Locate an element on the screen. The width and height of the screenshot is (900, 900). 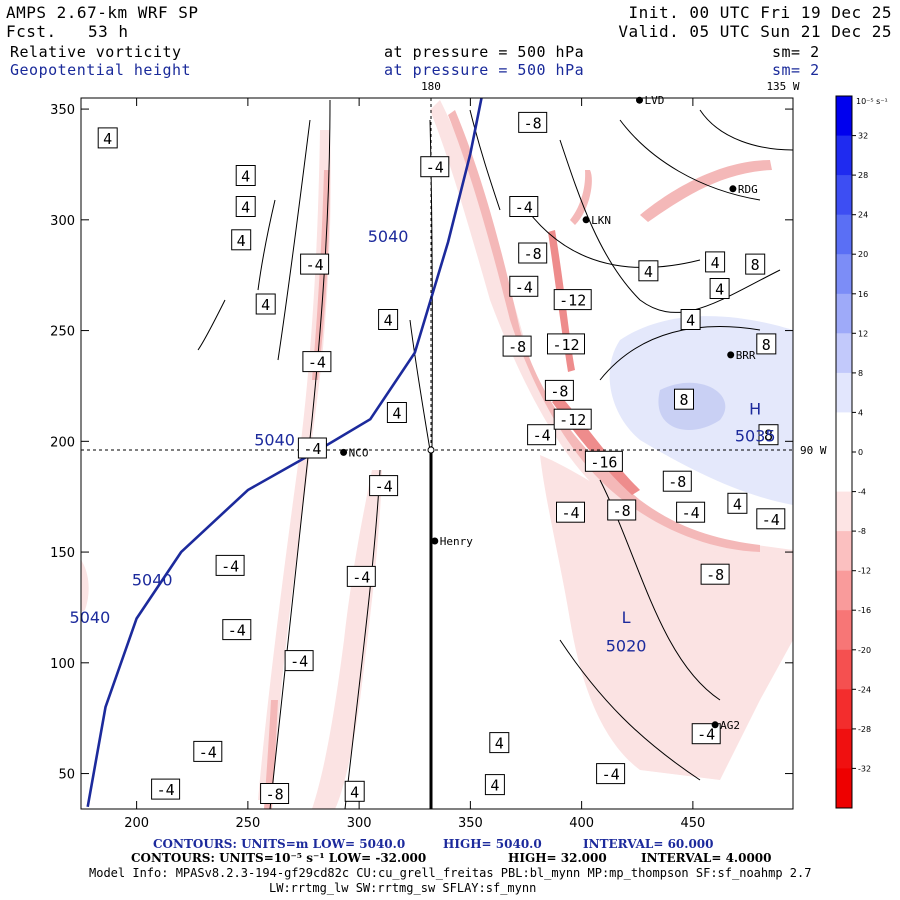
station-label-brr: BRR is located at coordinates (746, 355).